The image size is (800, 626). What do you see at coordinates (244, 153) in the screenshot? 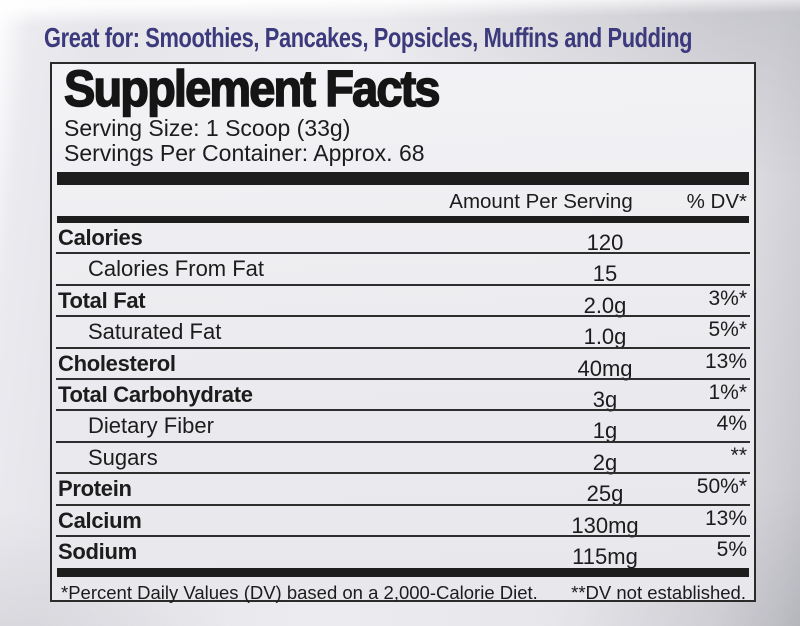
I see `servings-per-container: Servings Per Container: Approx. 68` at bounding box center [244, 153].